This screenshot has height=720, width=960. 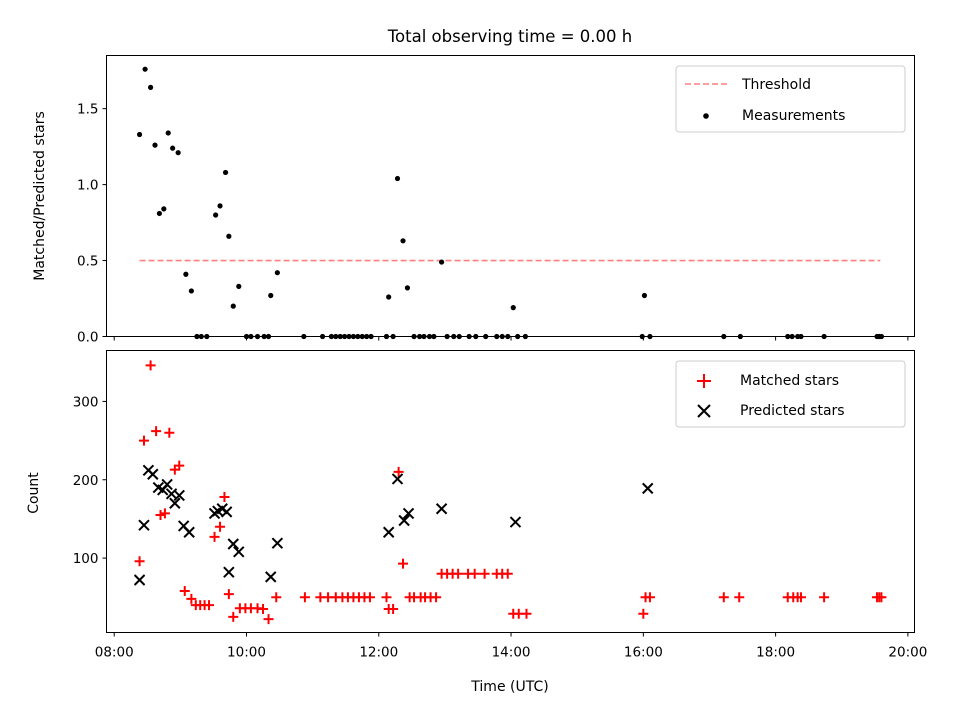 I want to click on legend-predicted-swatch, so click(x=704, y=411).